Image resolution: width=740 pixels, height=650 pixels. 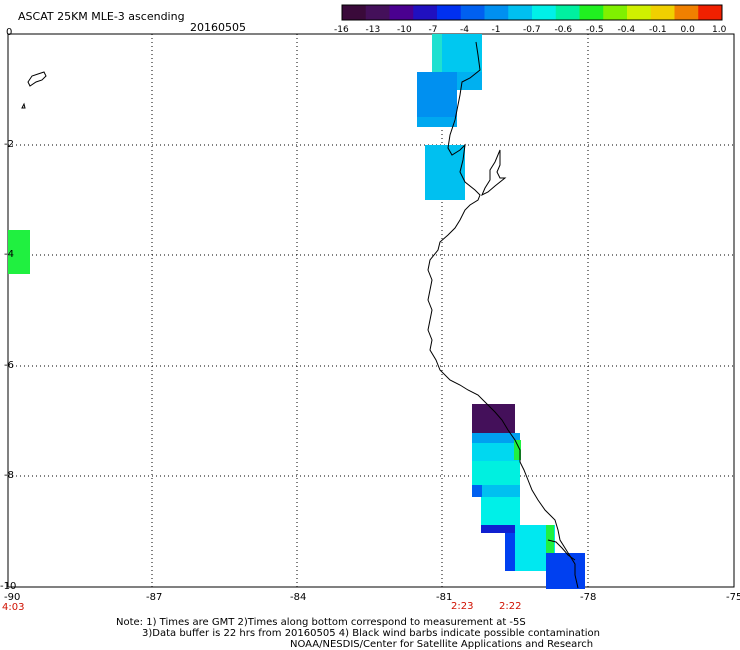 I want to click on product-title: ASCAT 25KM MLE-3 ascending, so click(x=101, y=16).